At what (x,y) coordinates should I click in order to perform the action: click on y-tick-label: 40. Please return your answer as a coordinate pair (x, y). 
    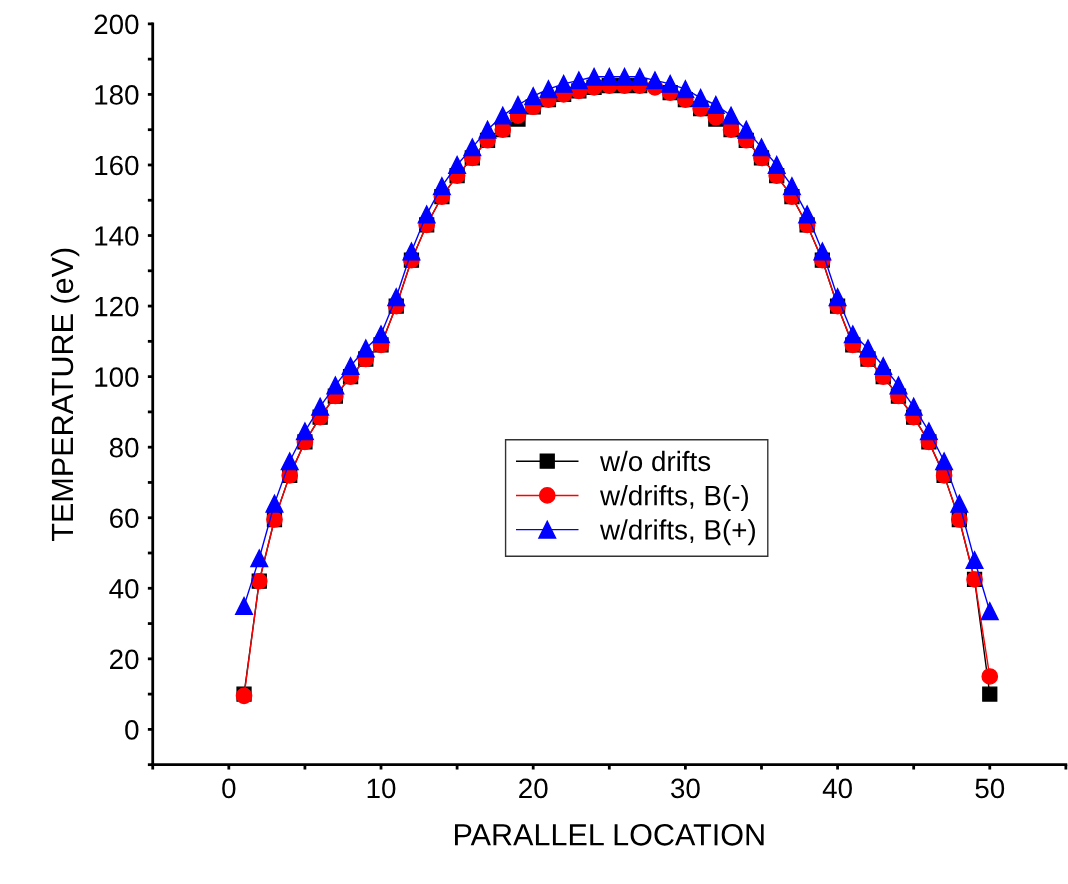
    Looking at the image, I should click on (124, 588).